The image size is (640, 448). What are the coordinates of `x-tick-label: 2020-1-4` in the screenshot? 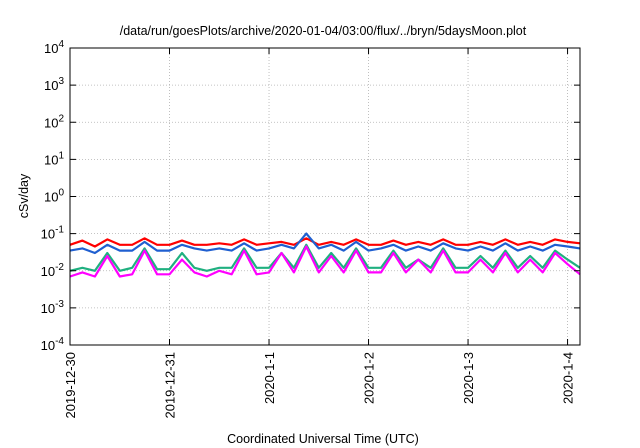 It's located at (568, 378).